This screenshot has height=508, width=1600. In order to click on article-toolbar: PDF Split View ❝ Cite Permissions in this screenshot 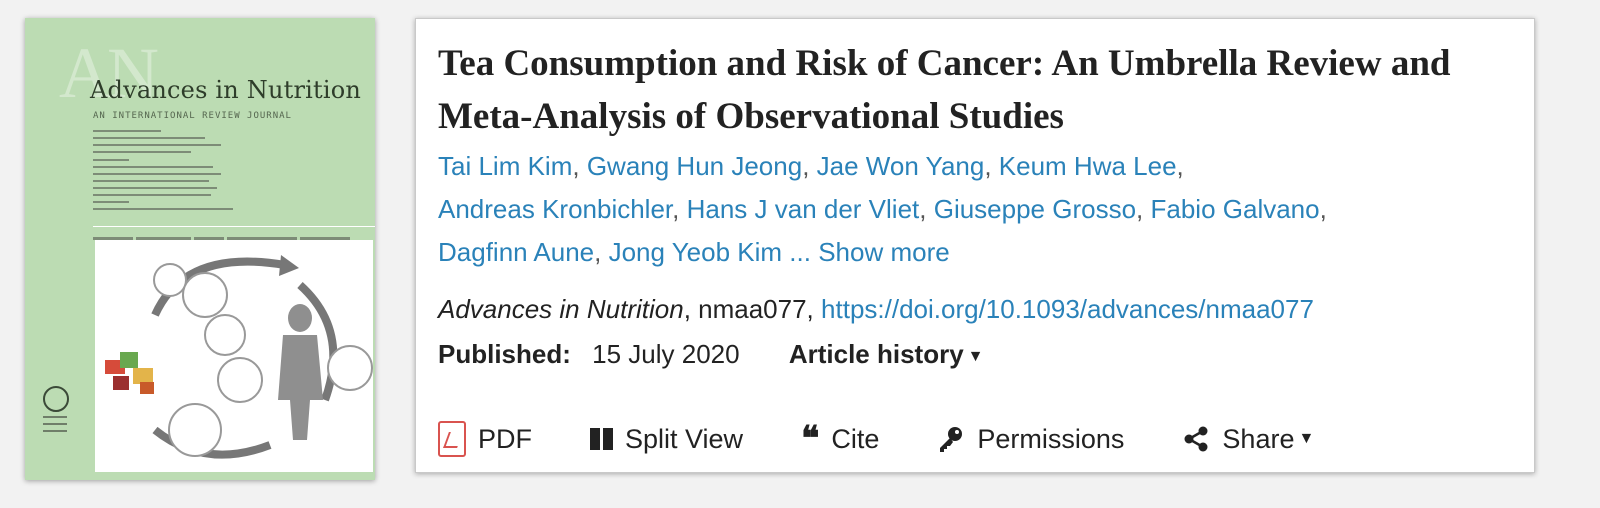, I will do `click(905, 439)`.